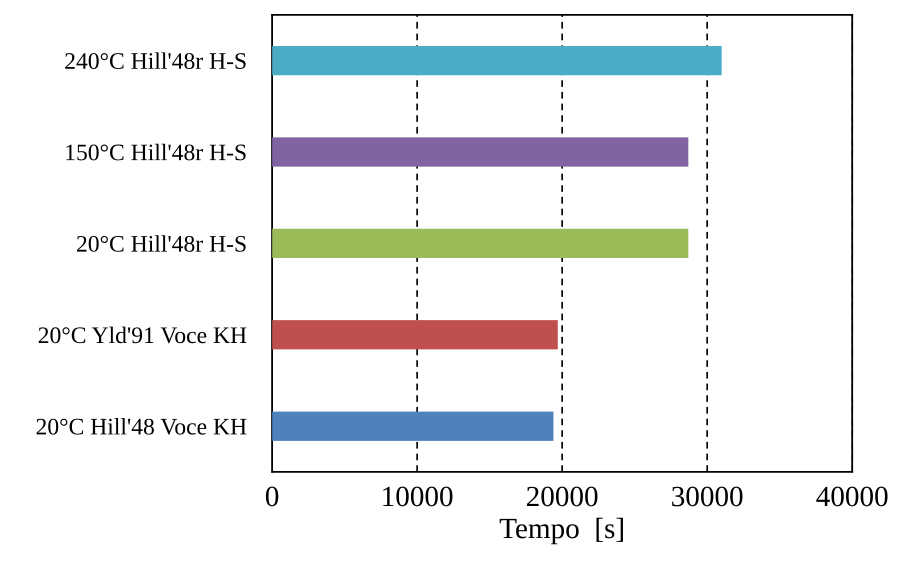  I want to click on y-tick-label: 20°C Yld'91 Voce KH, so click(142, 335).